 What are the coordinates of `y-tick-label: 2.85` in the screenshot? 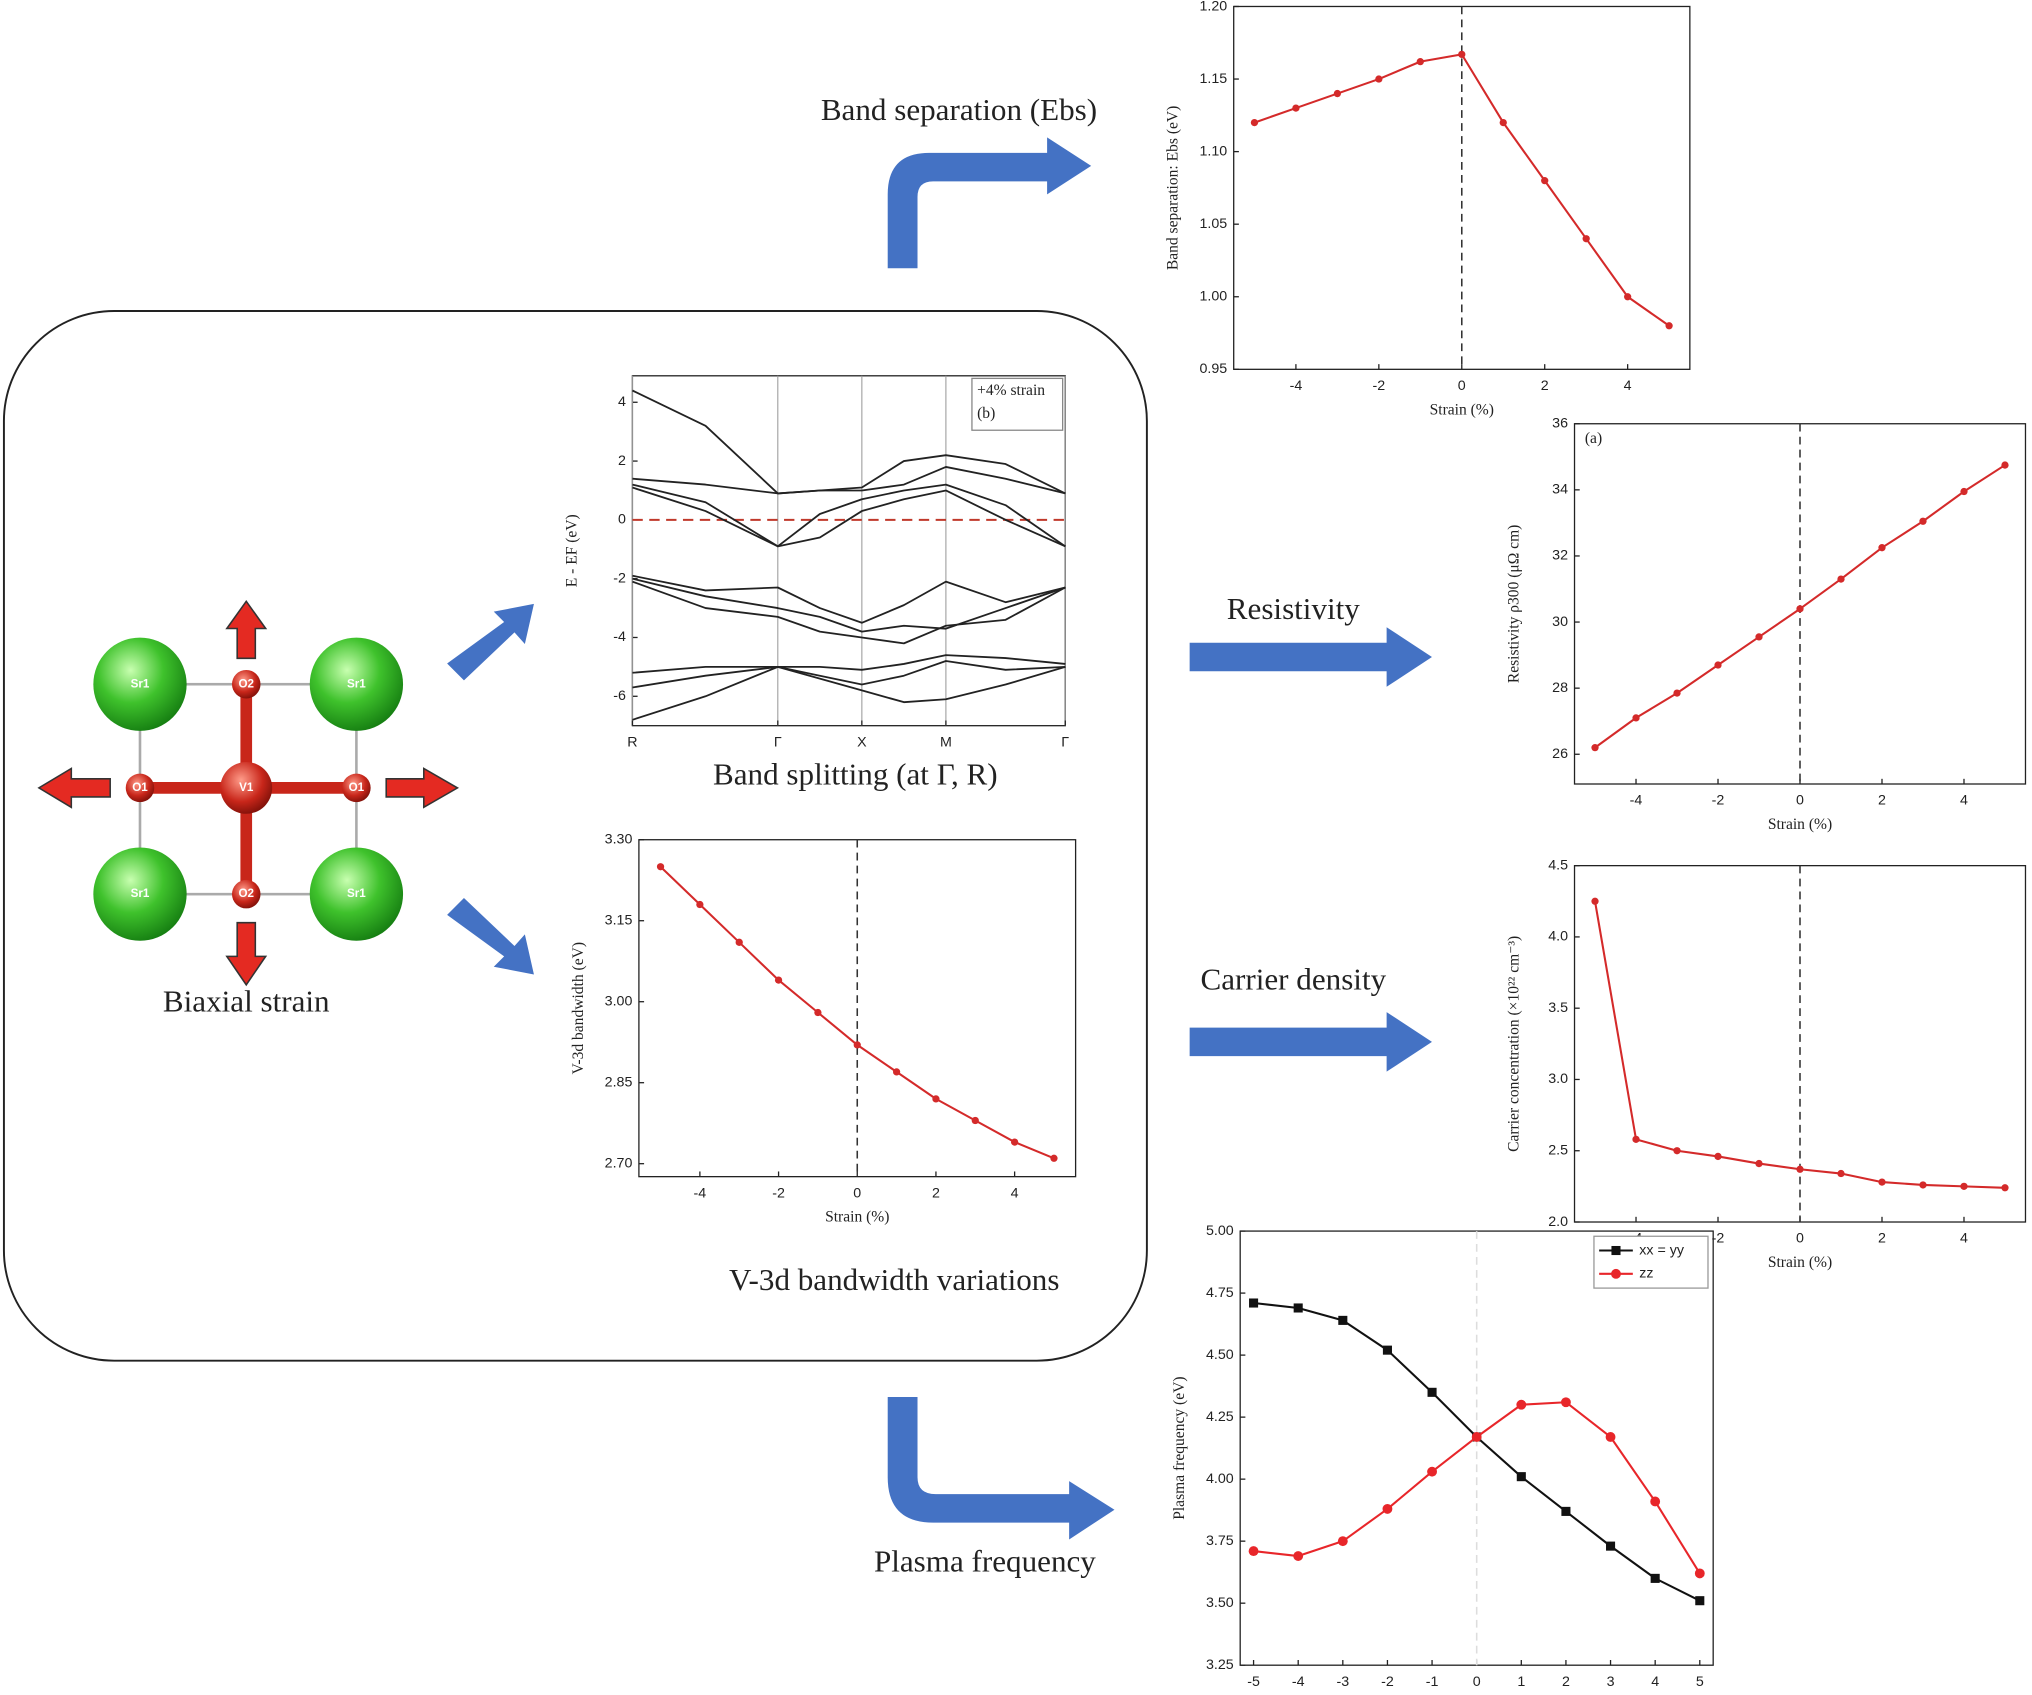 It's located at (619, 1082).